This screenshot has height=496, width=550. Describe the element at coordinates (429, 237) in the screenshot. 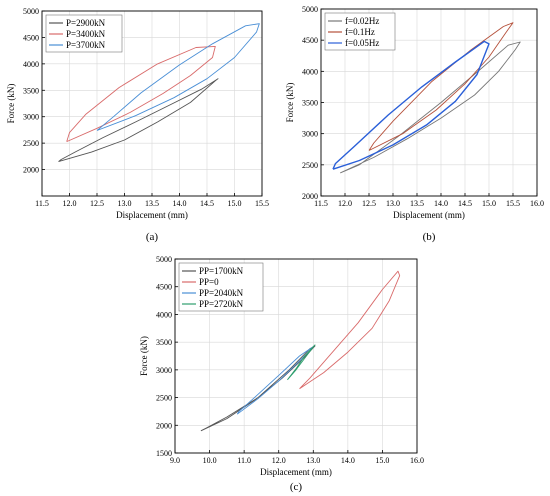

I see `panel-label: (b)` at that location.